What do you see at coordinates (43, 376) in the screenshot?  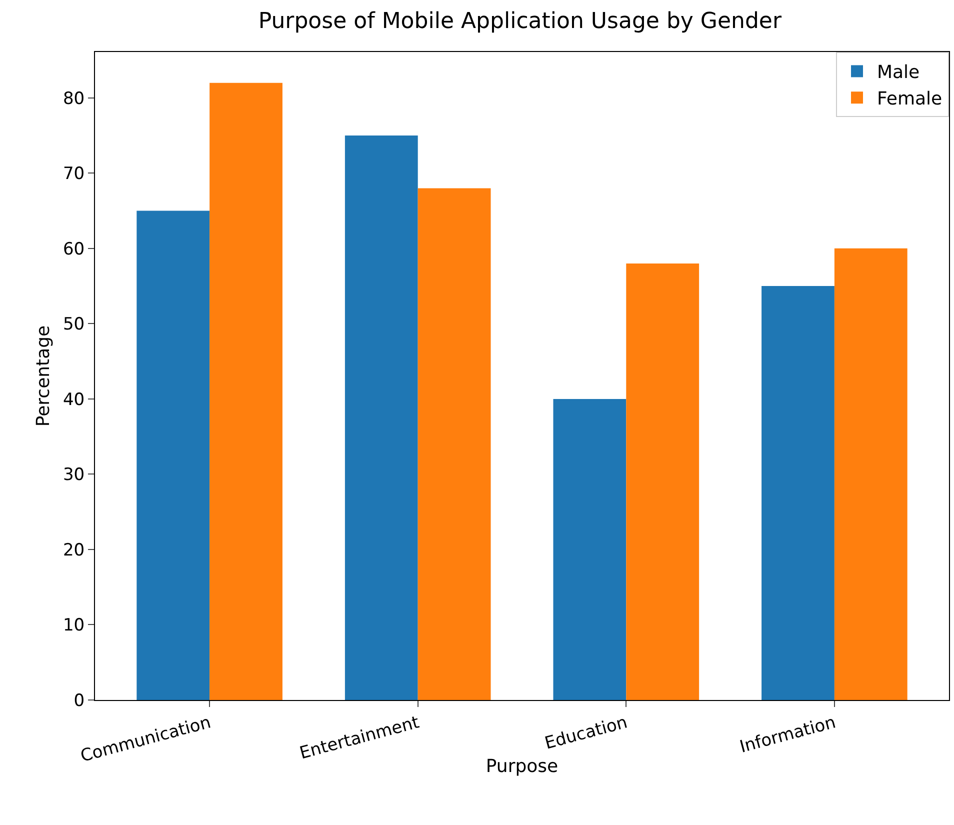 I see `y-axis-title: Percentage` at bounding box center [43, 376].